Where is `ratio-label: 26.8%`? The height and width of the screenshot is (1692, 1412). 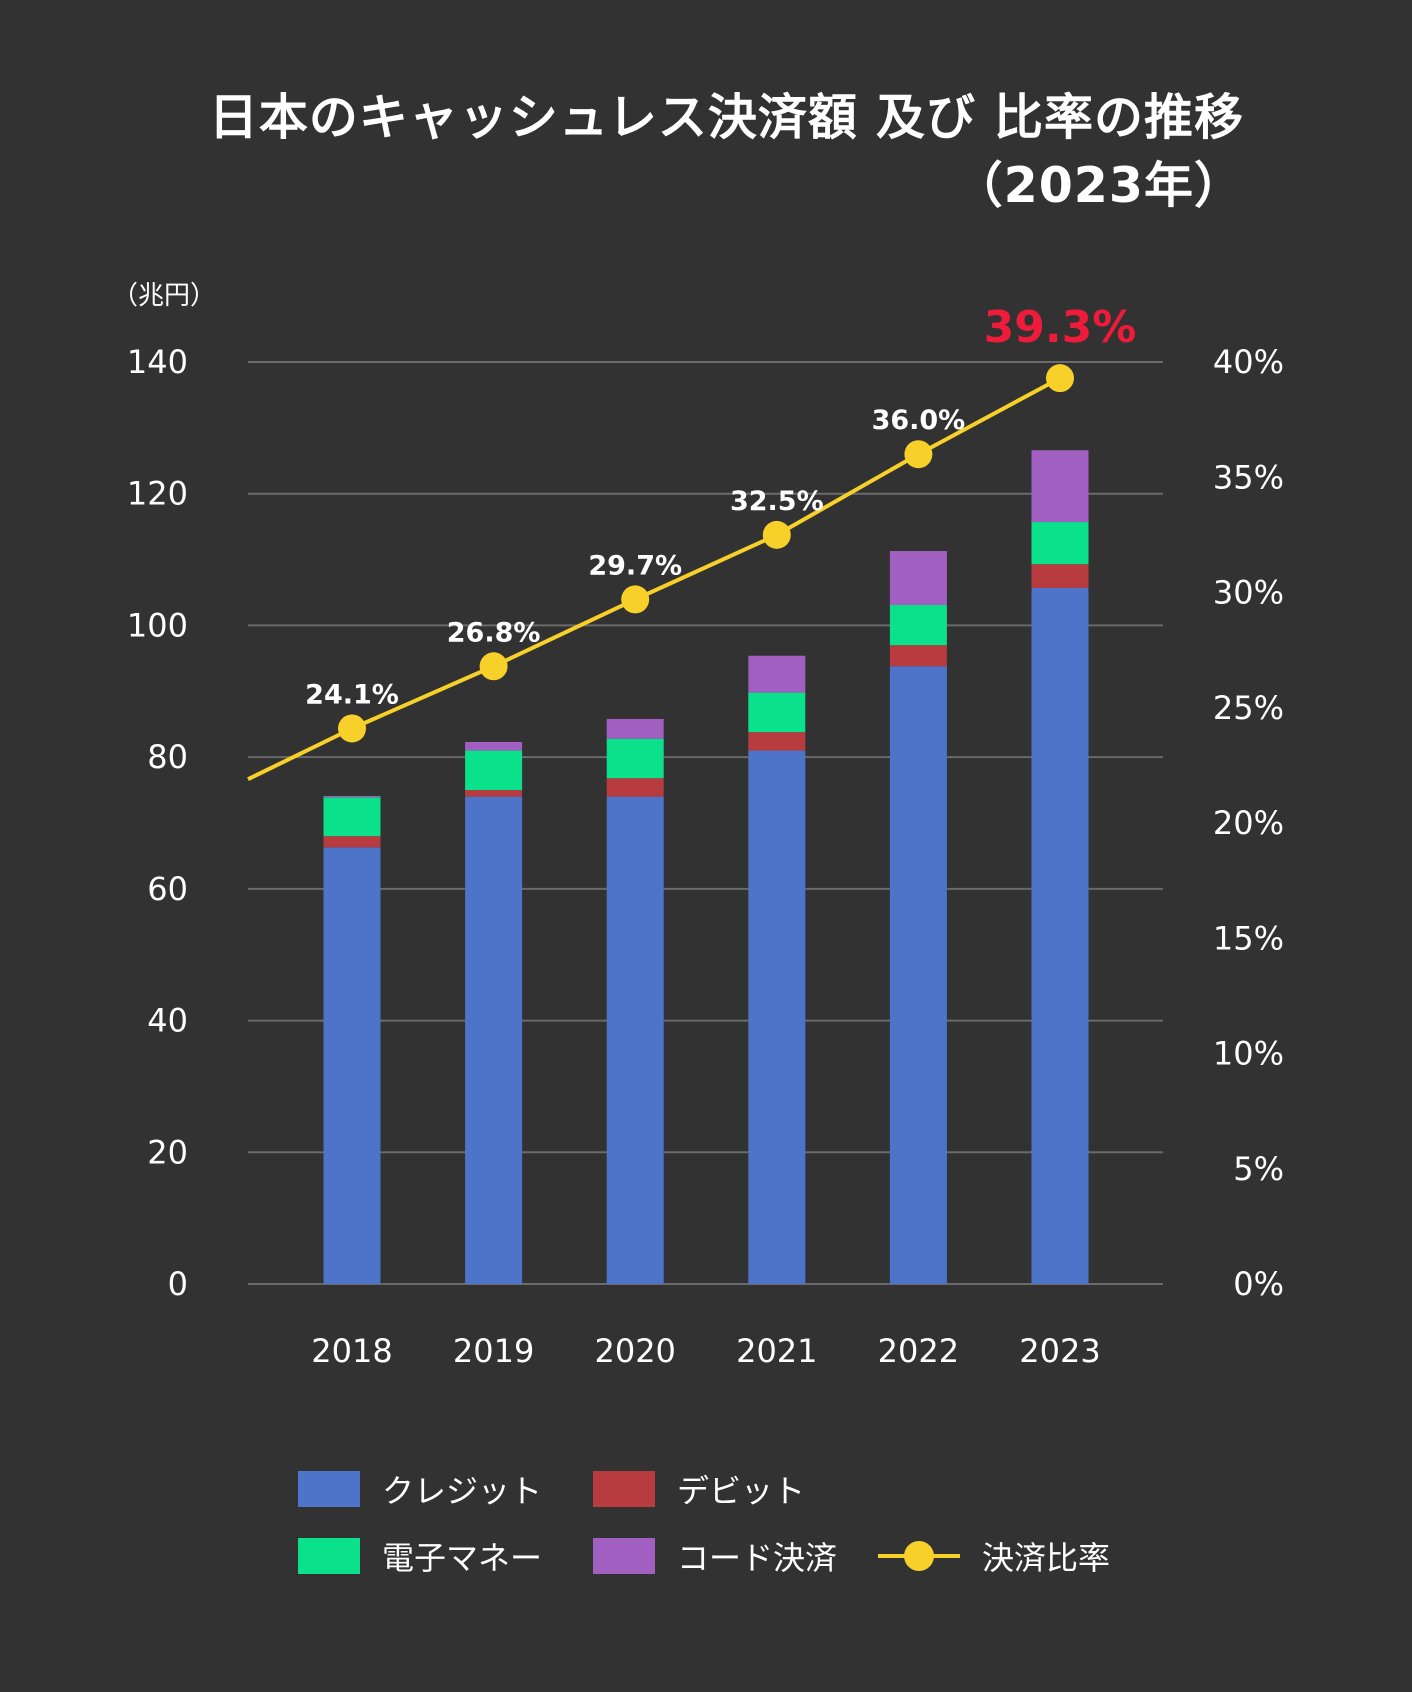 ratio-label: 26.8% is located at coordinates (494, 632).